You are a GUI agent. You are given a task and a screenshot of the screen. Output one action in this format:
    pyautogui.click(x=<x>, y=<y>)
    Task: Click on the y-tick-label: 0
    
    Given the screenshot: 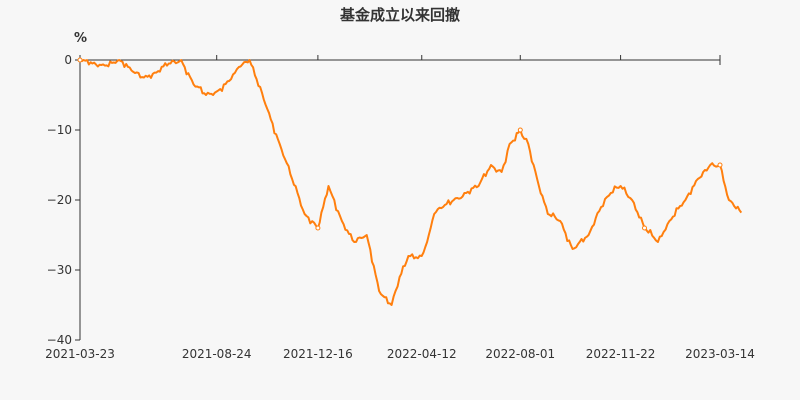 What is the action you would take?
    pyautogui.click(x=68, y=60)
    